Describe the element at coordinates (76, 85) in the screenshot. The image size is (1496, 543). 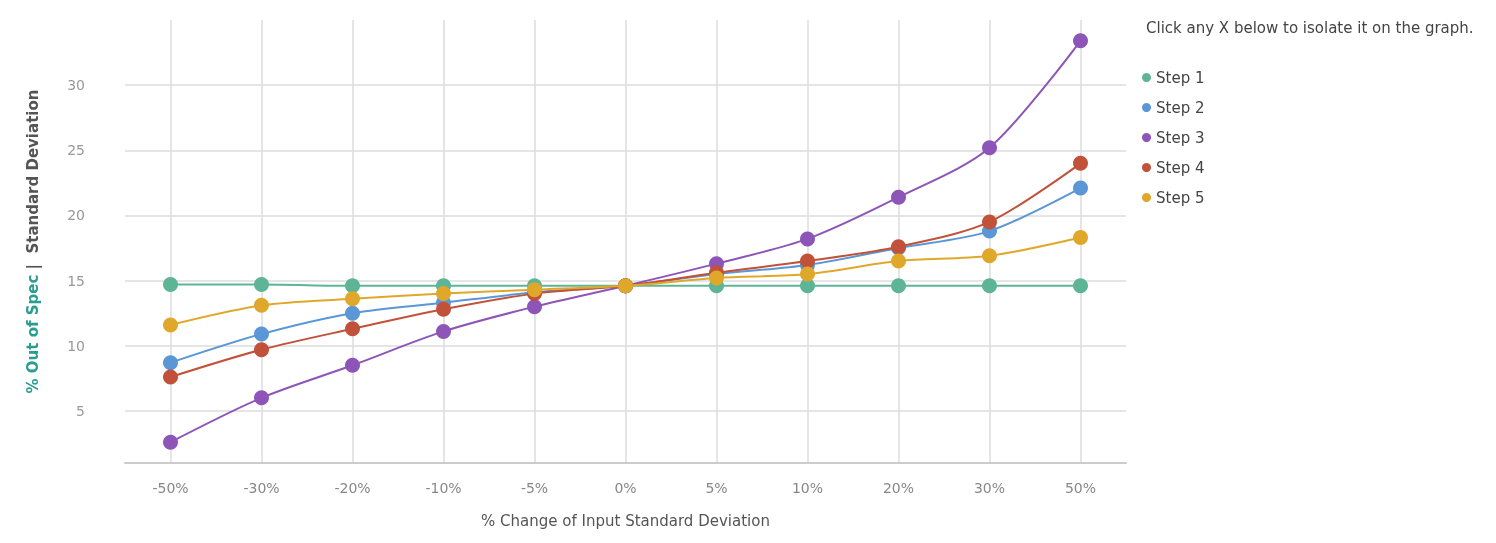
I see `y-tick-label: 30` at that location.